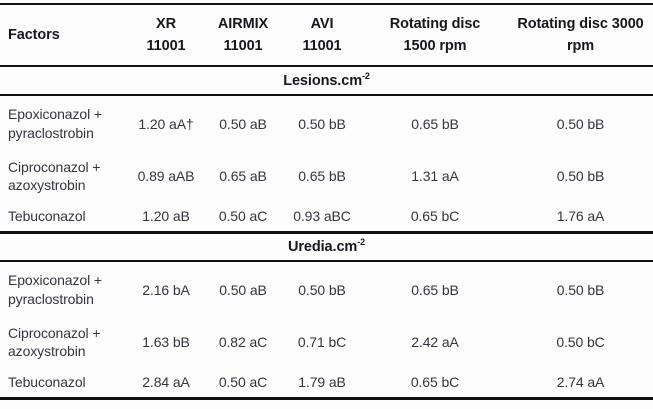  I want to click on value-cell: 0.50 bC, so click(580, 342).